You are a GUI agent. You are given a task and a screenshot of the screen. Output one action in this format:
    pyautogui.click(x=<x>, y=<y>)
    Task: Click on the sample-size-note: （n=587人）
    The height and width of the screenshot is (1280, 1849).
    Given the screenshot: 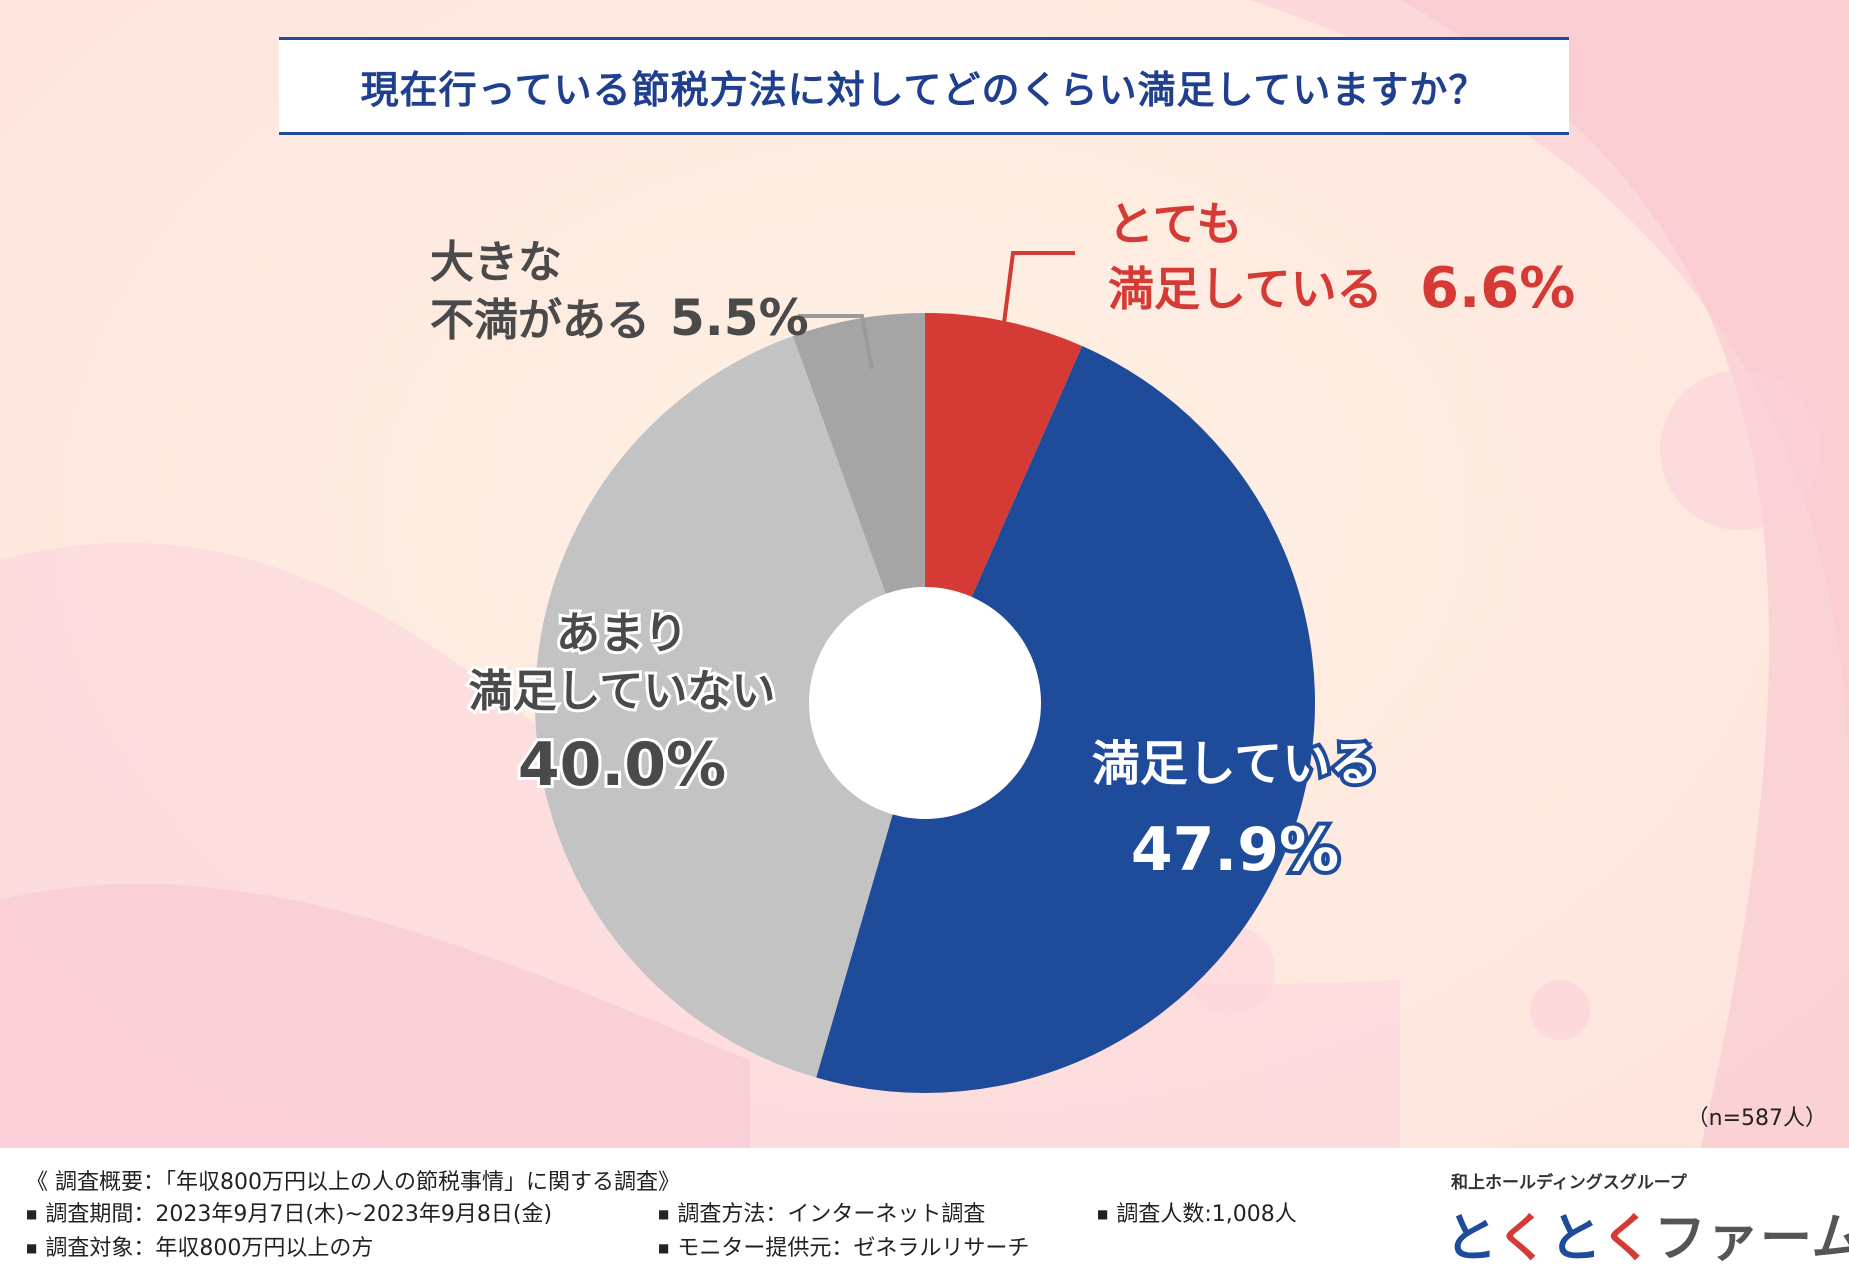 What is the action you would take?
    pyautogui.click(x=1756, y=1118)
    